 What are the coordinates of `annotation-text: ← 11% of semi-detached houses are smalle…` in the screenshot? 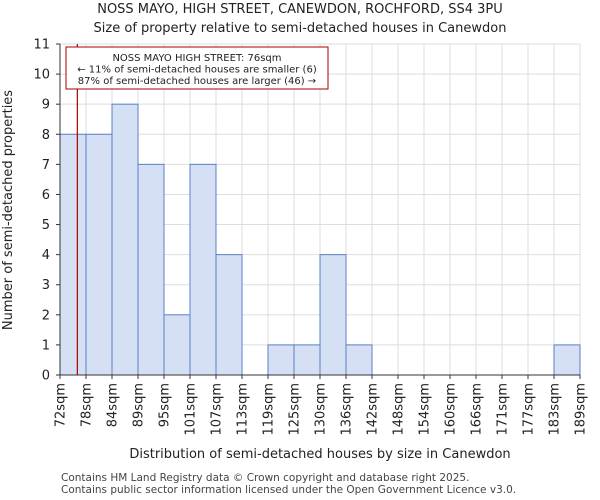 It's located at (197, 70).